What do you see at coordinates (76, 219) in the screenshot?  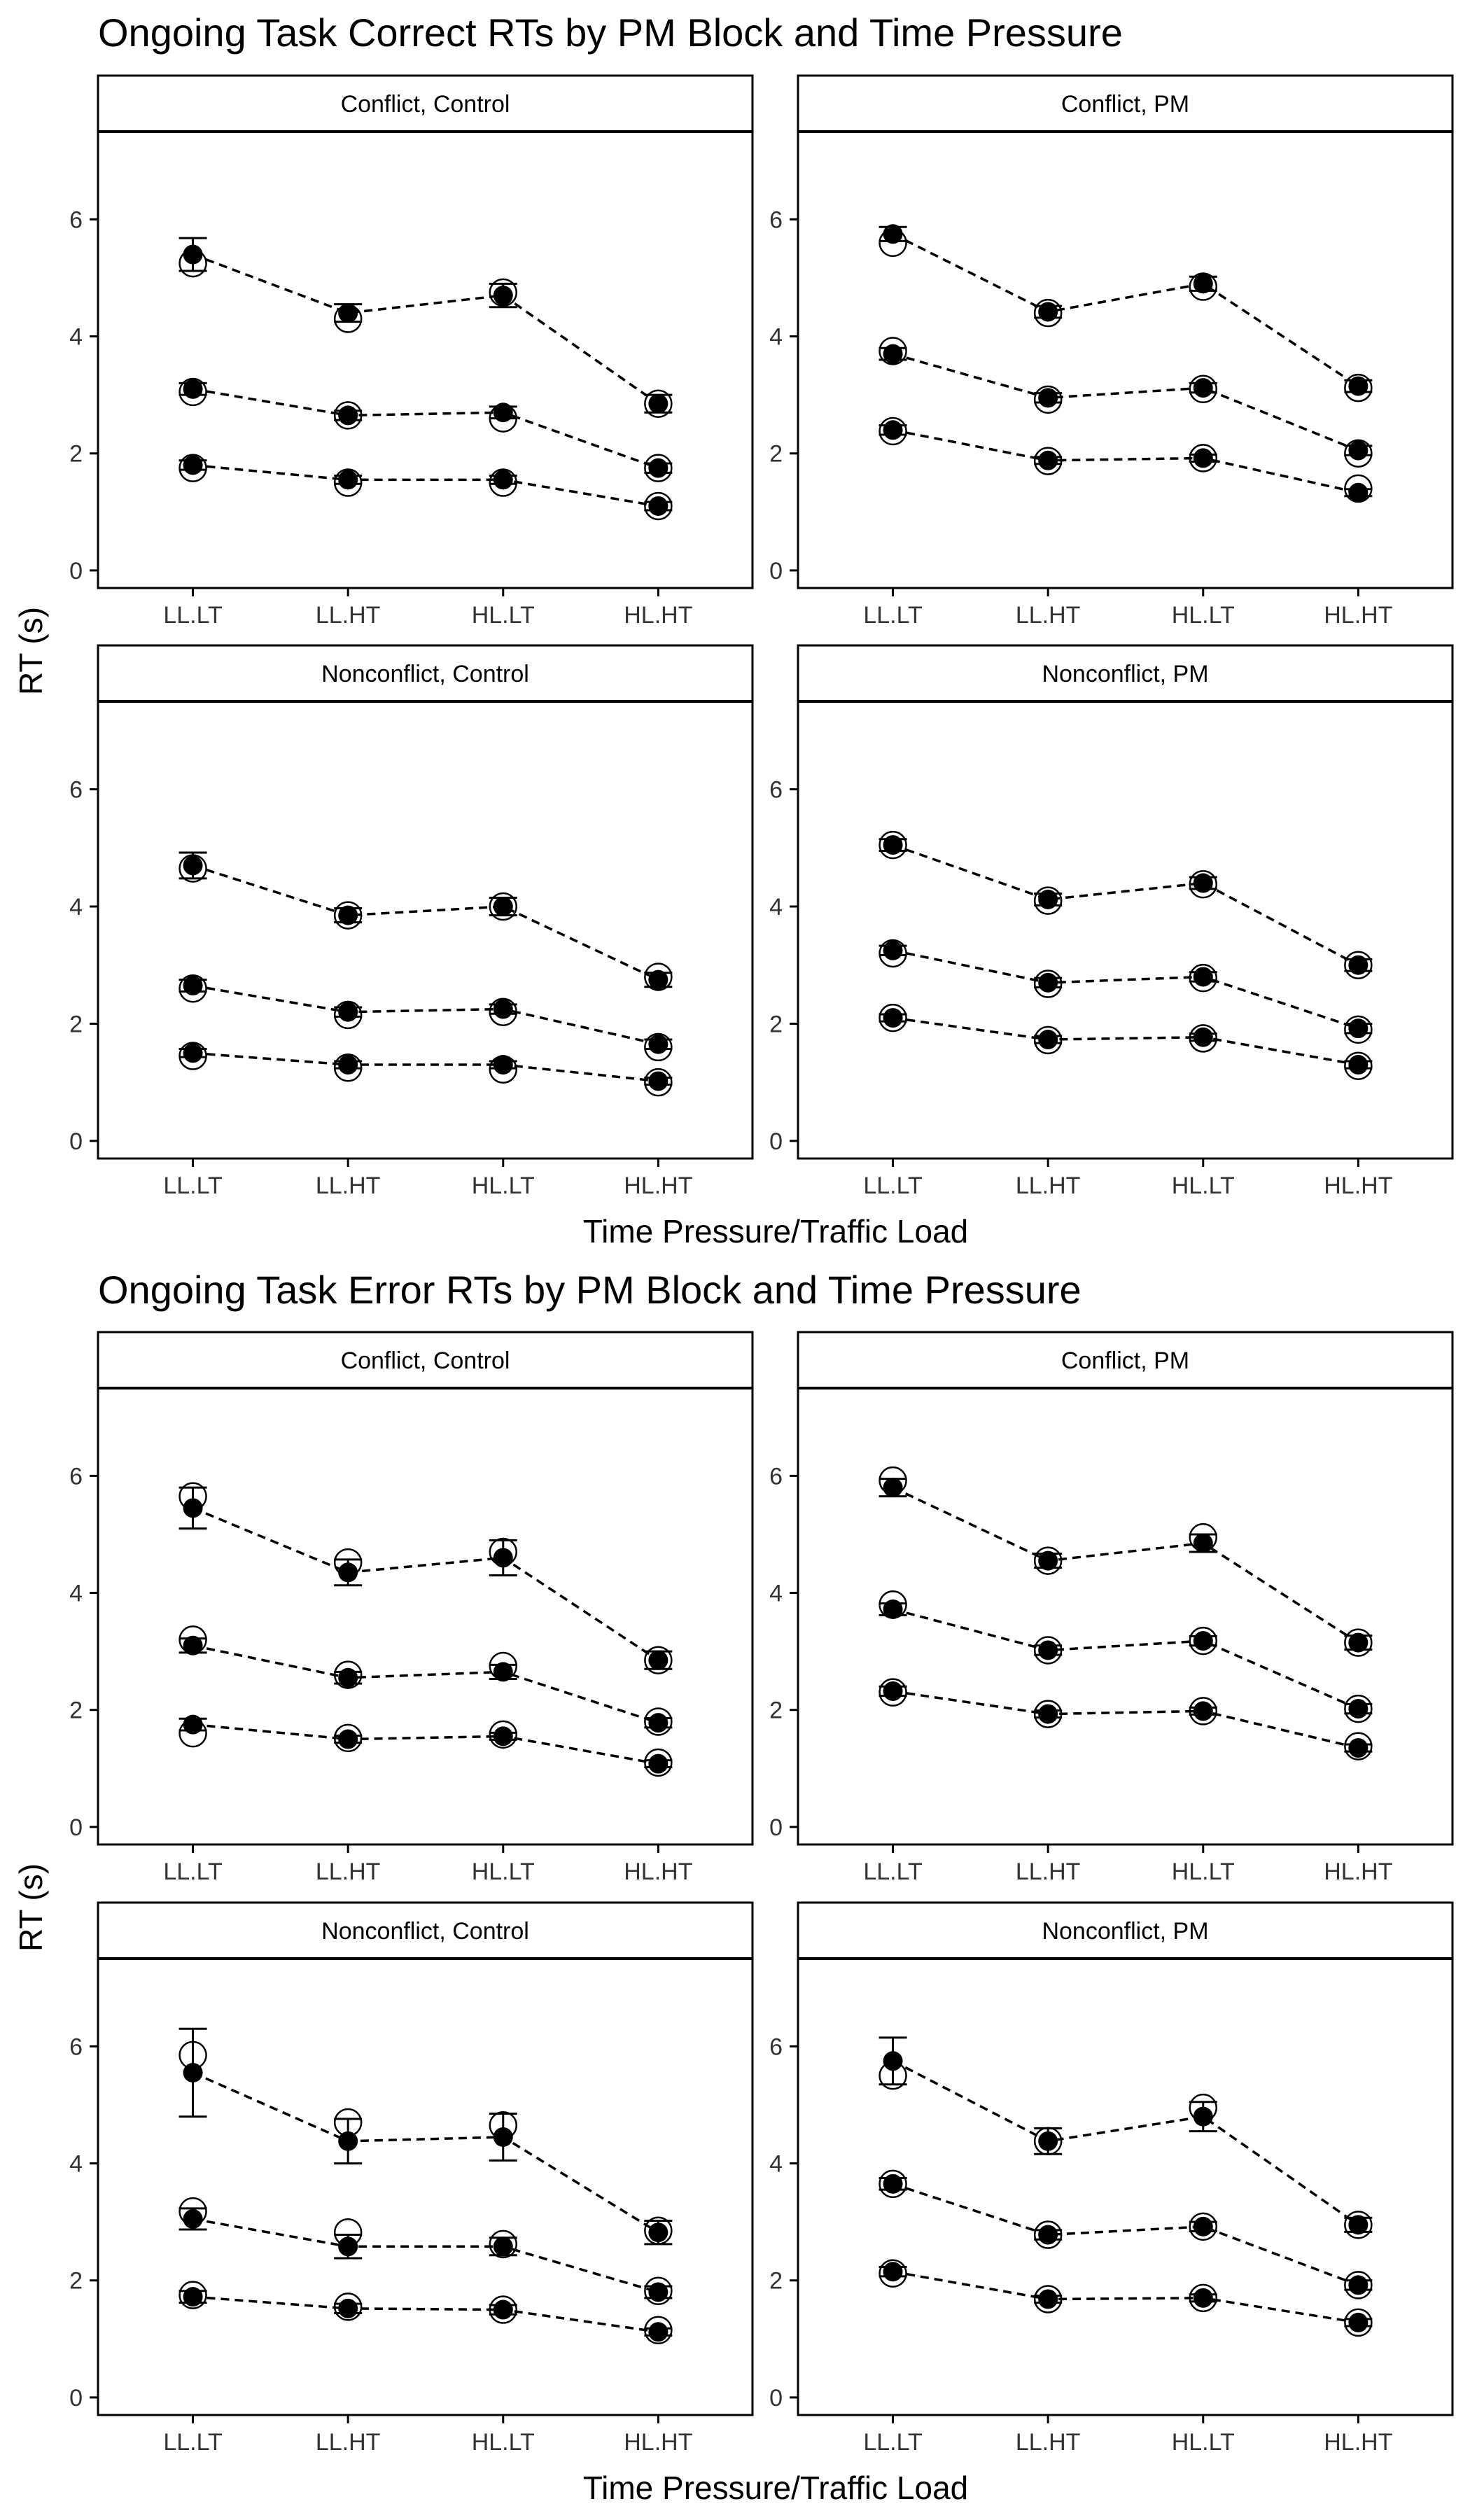 I see `fig1-panel1-y-tick-label: 6` at bounding box center [76, 219].